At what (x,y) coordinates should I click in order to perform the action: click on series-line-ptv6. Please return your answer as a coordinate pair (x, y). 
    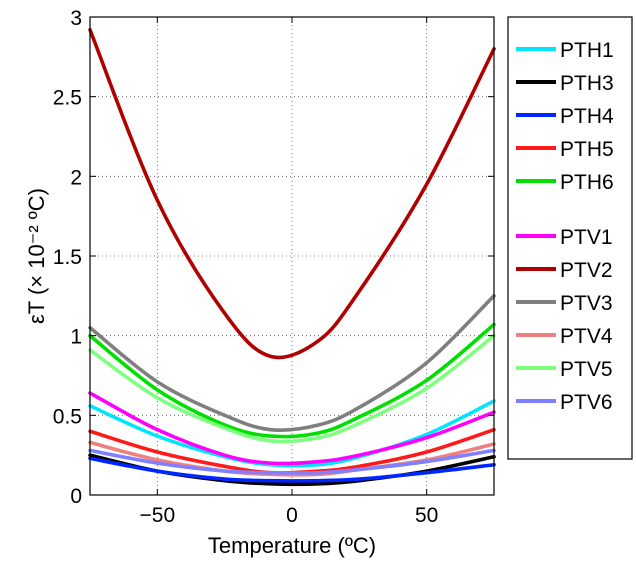
    Looking at the image, I should click on (292, 461).